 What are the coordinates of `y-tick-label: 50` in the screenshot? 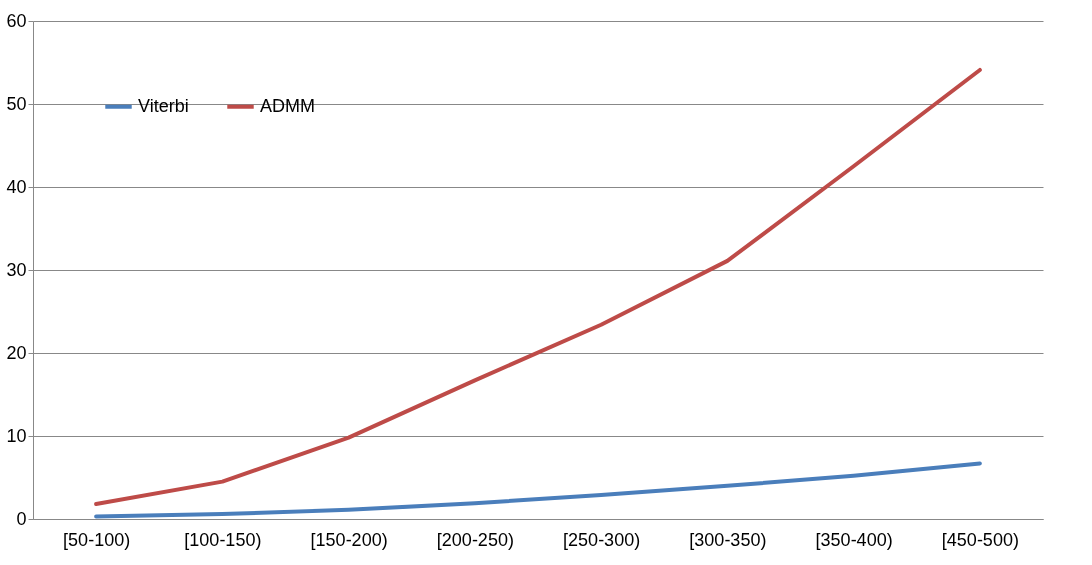 It's located at (16, 103).